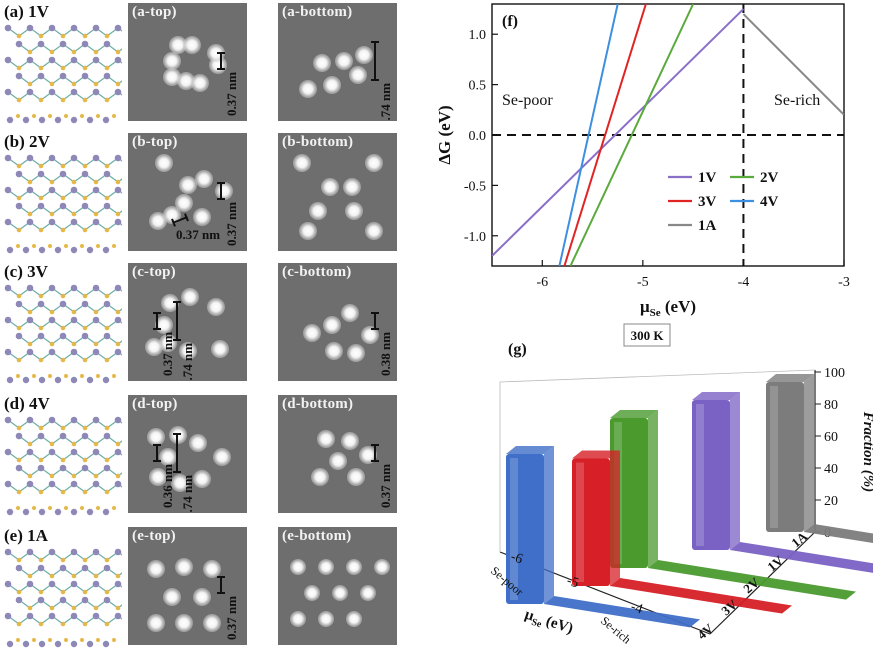 The height and width of the screenshot is (663, 873). Describe the element at coordinates (866, 451) in the screenshot. I see `z-axis-label: Fraction (%)` at that location.